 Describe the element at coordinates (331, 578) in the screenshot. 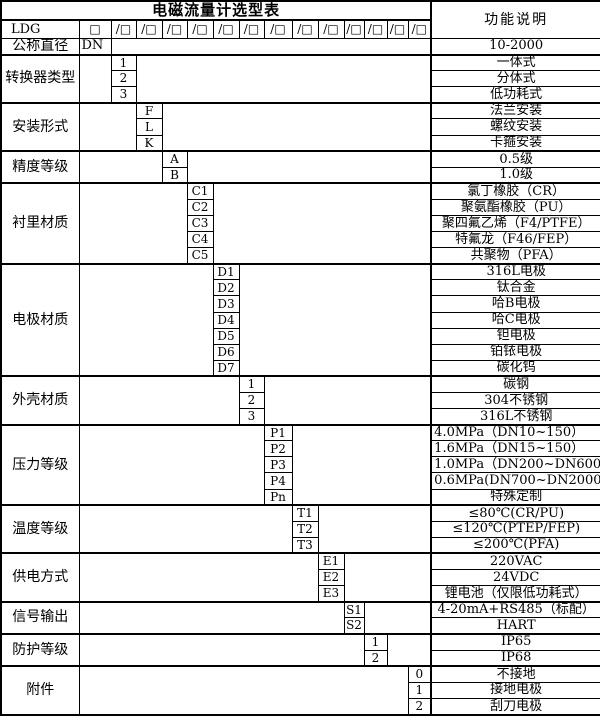

I see `option-code-cell: E2` at that location.